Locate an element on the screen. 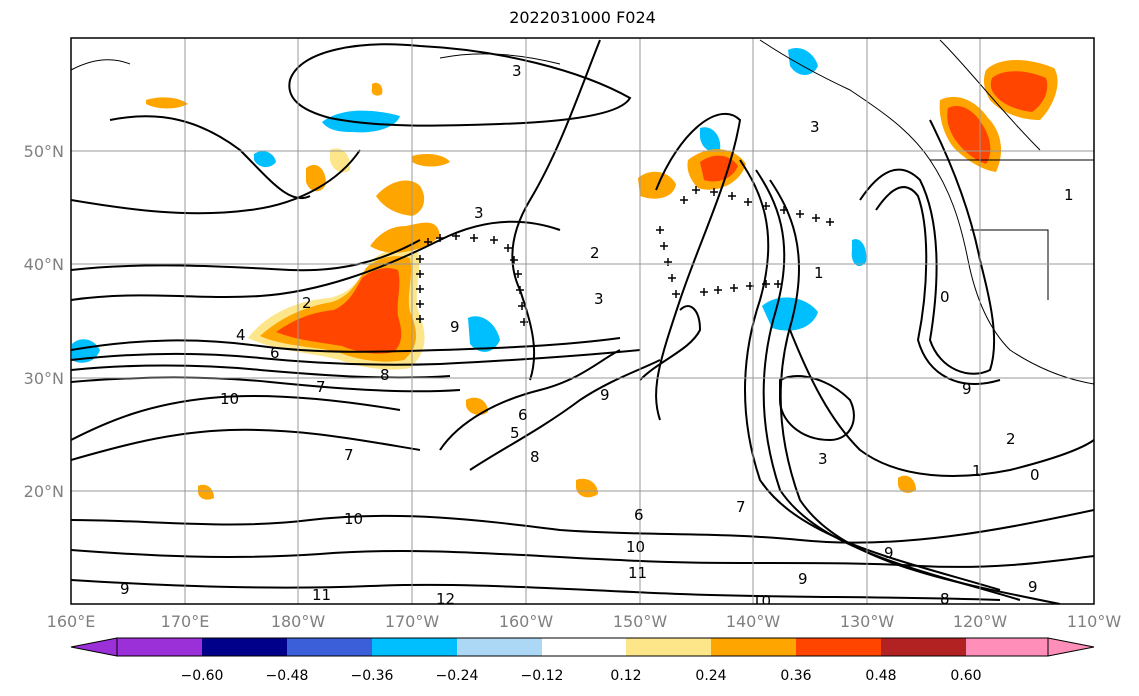  colorbar-label: −0.48 is located at coordinates (287, 676).